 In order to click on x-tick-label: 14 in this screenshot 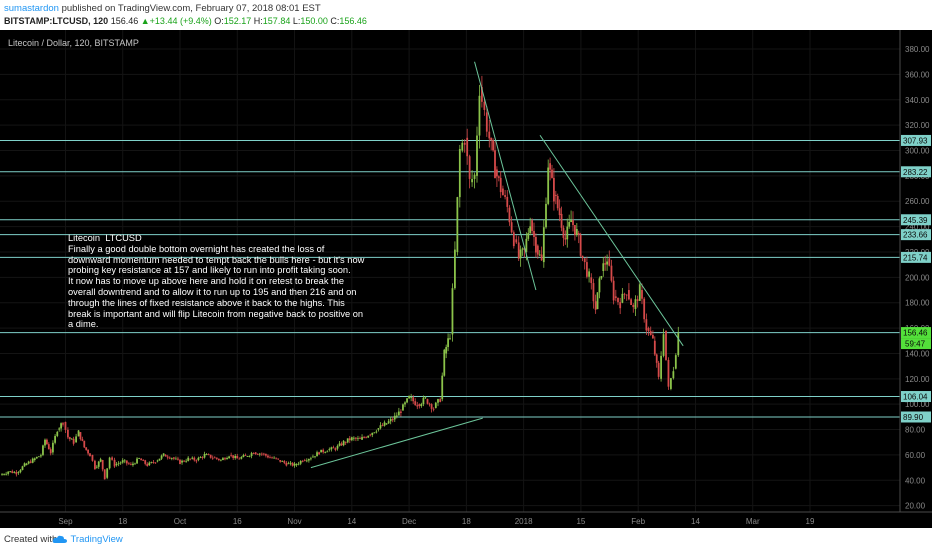, I will do `click(695, 521)`.